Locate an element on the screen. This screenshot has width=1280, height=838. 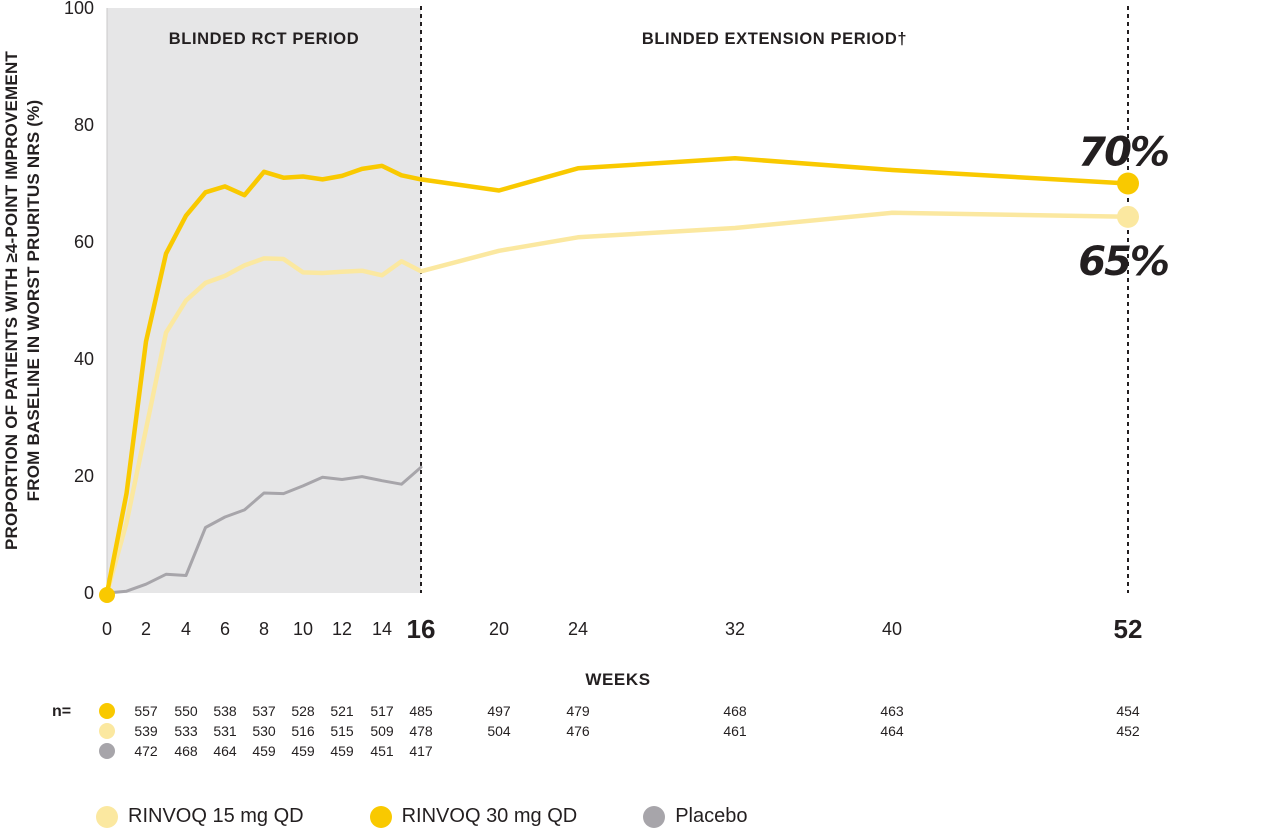
n-table-value: 550 is located at coordinates (186, 711).